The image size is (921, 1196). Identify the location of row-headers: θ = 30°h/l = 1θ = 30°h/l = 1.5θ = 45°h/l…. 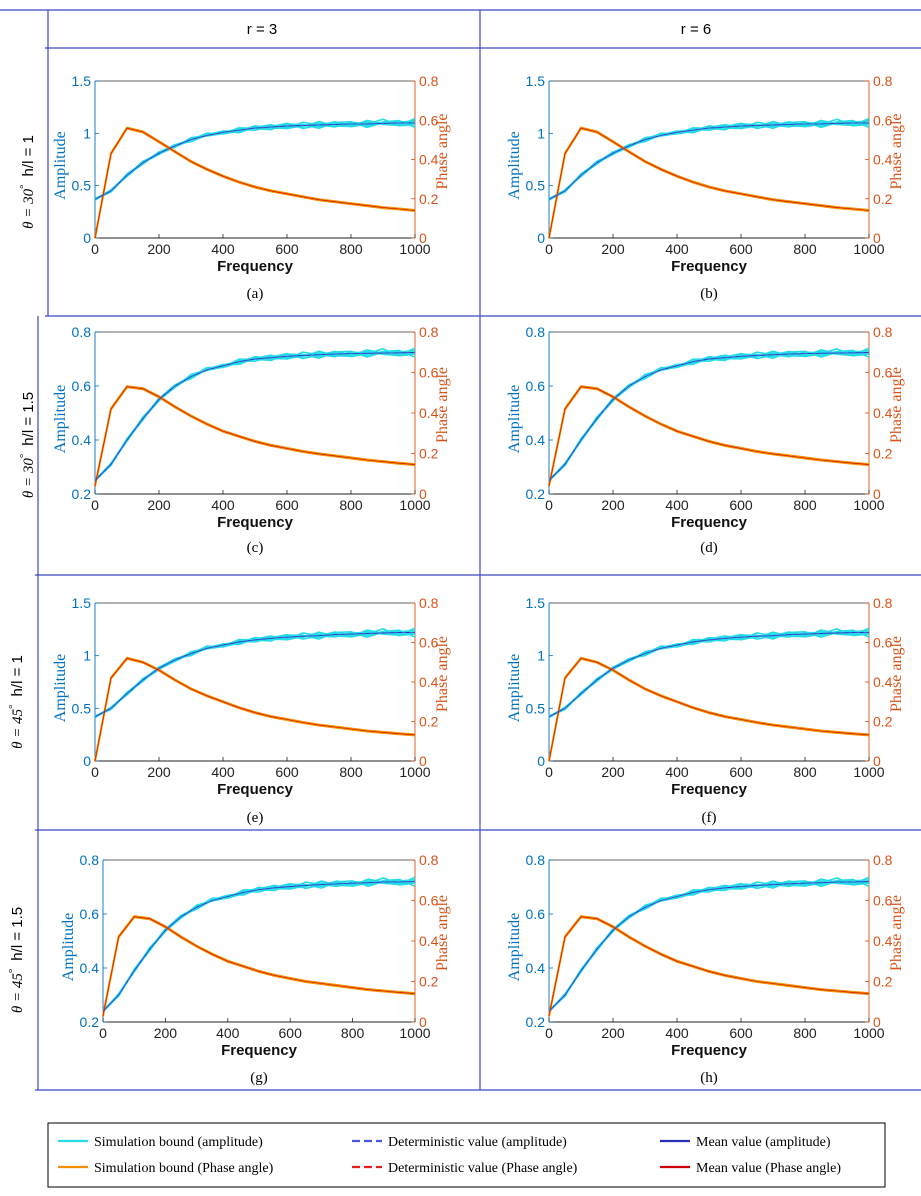
(22, 574).